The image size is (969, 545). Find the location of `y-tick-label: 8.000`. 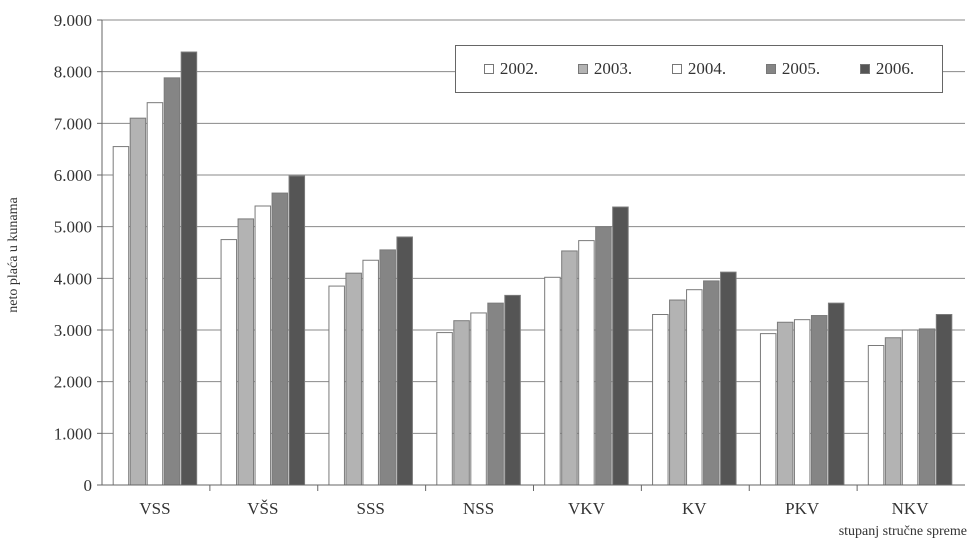

y-tick-label: 8.000 is located at coordinates (73, 72).